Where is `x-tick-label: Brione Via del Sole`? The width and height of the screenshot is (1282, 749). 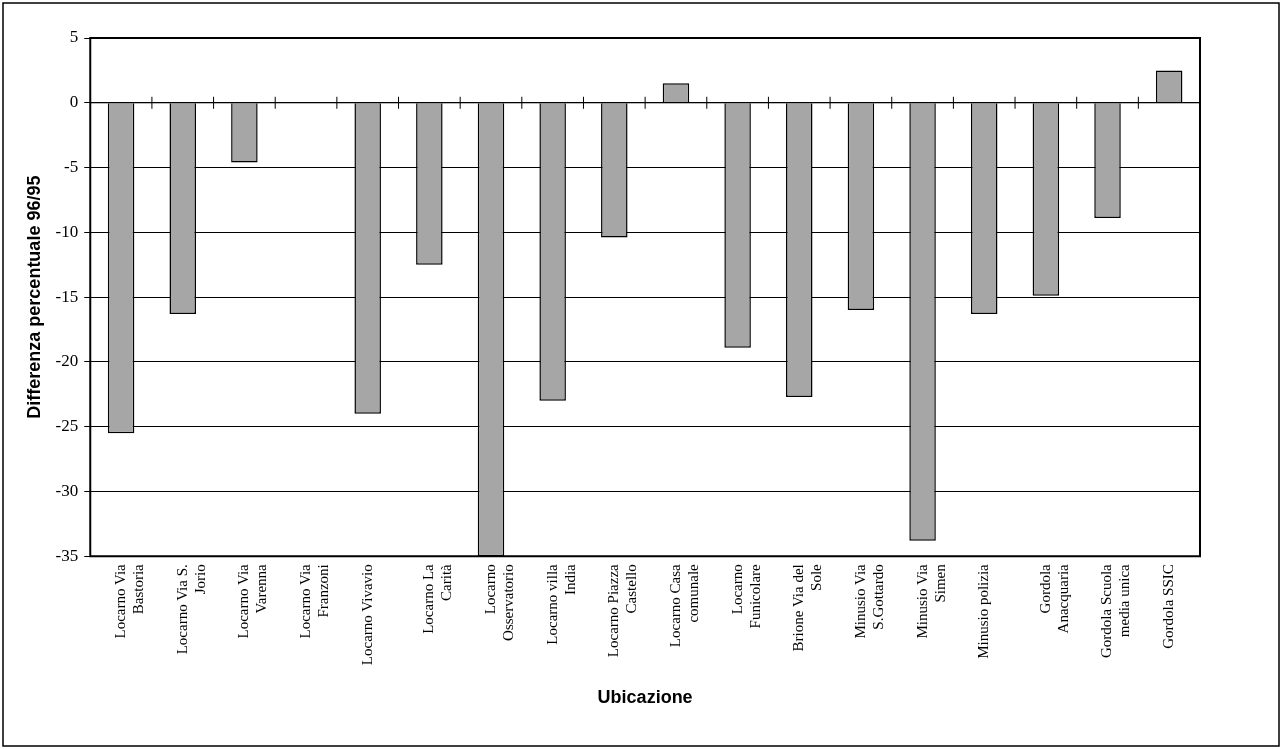 x-tick-label: Brione Via del Sole is located at coordinates (807, 607).